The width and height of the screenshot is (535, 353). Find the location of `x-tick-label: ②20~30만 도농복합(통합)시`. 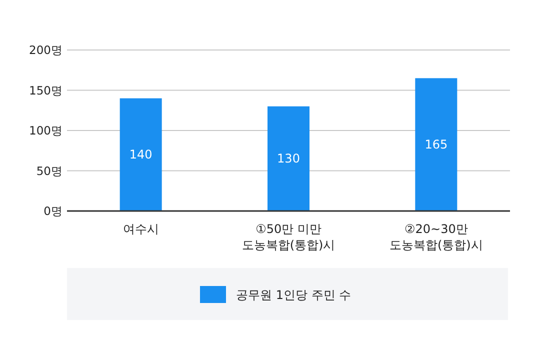

x-tick-label: ②20~30만 도농복합(통합)시 is located at coordinates (436, 237).